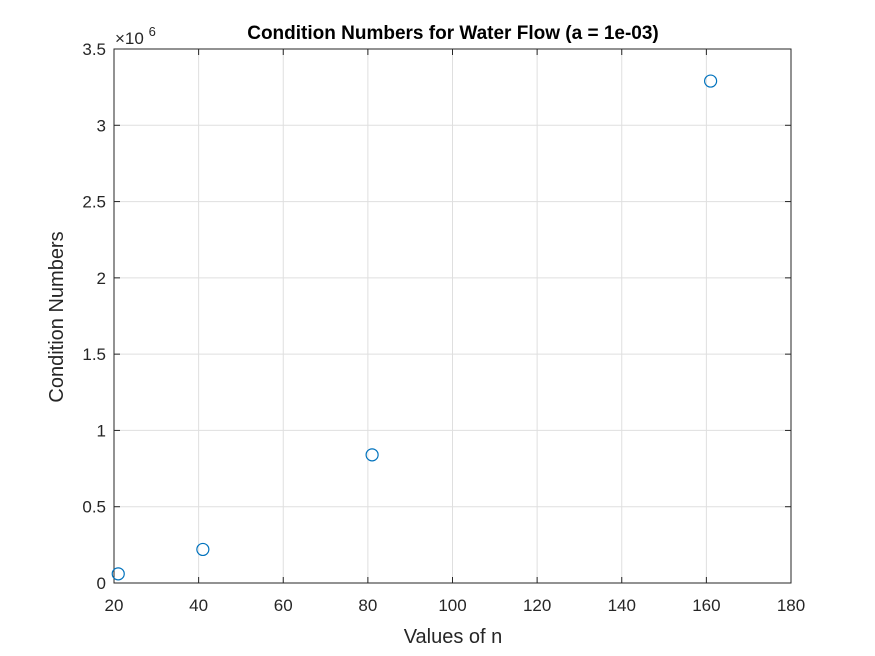  What do you see at coordinates (94, 354) in the screenshot?
I see `y-tick-label: 1.5` at bounding box center [94, 354].